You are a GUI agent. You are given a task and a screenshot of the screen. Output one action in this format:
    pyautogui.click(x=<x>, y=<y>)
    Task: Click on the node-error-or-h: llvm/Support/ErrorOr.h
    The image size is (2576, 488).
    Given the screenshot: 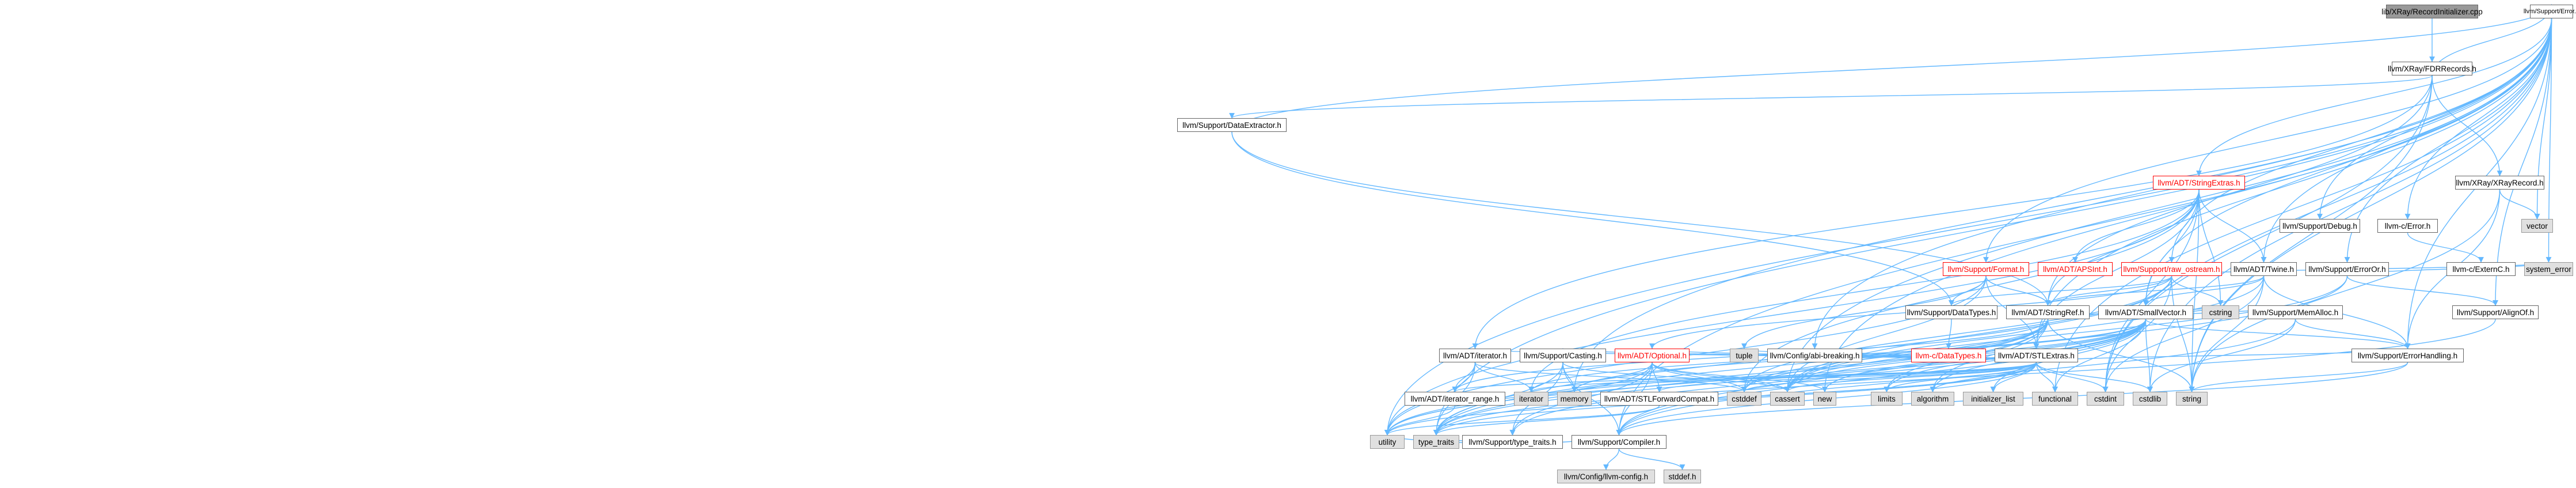 What is the action you would take?
    pyautogui.click(x=2347, y=269)
    